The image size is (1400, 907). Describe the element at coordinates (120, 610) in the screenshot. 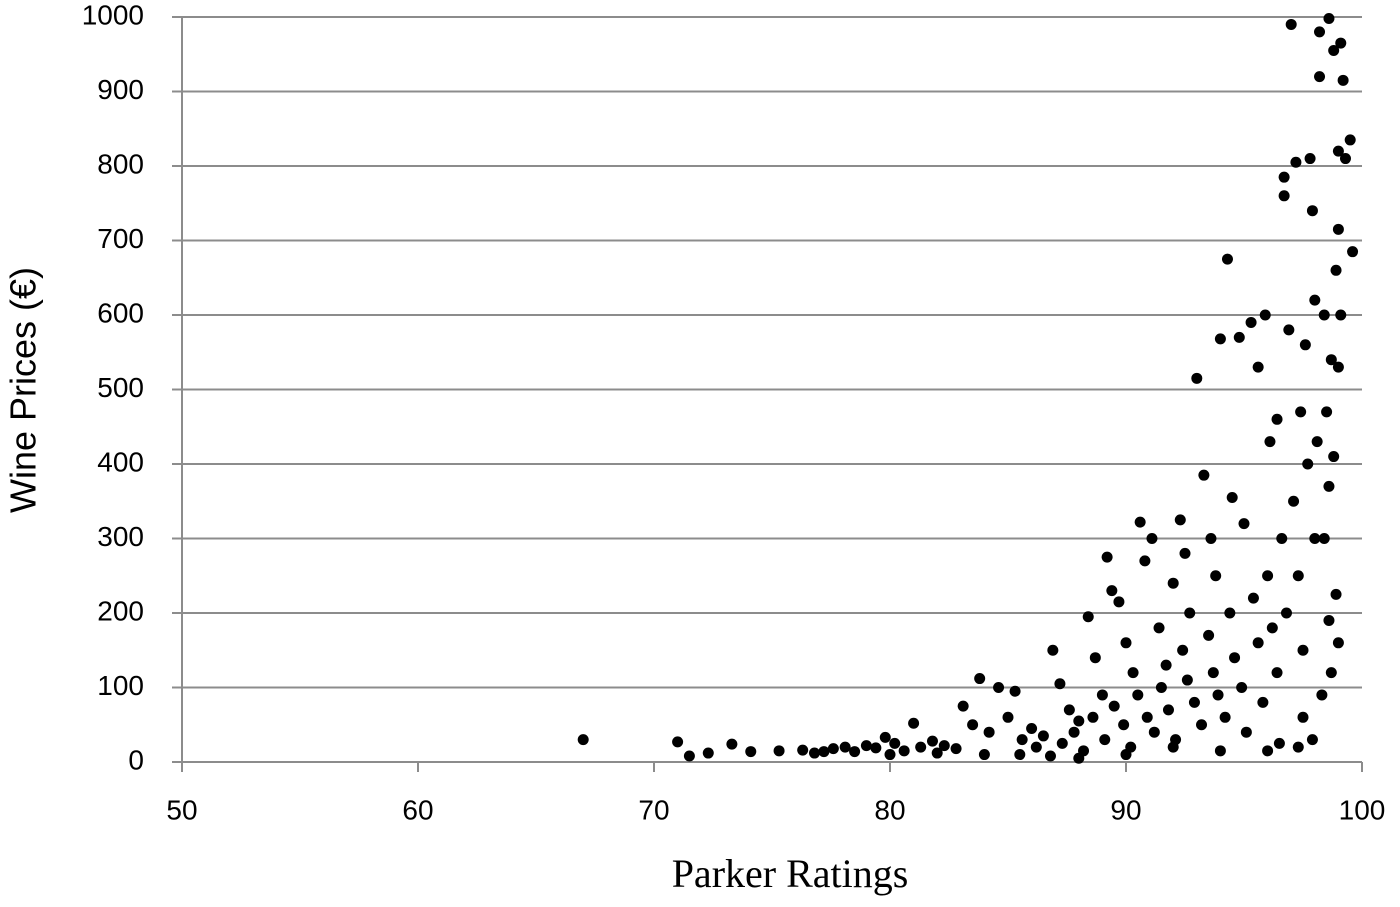

I see `y-tick-label: 200` at that location.